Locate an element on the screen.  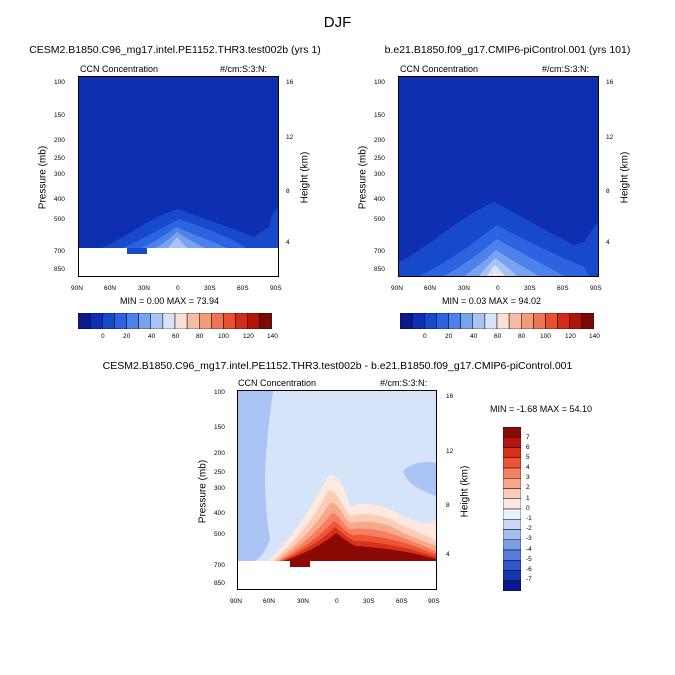
b-xtick-0: 0 is located at coordinates (337, 601).